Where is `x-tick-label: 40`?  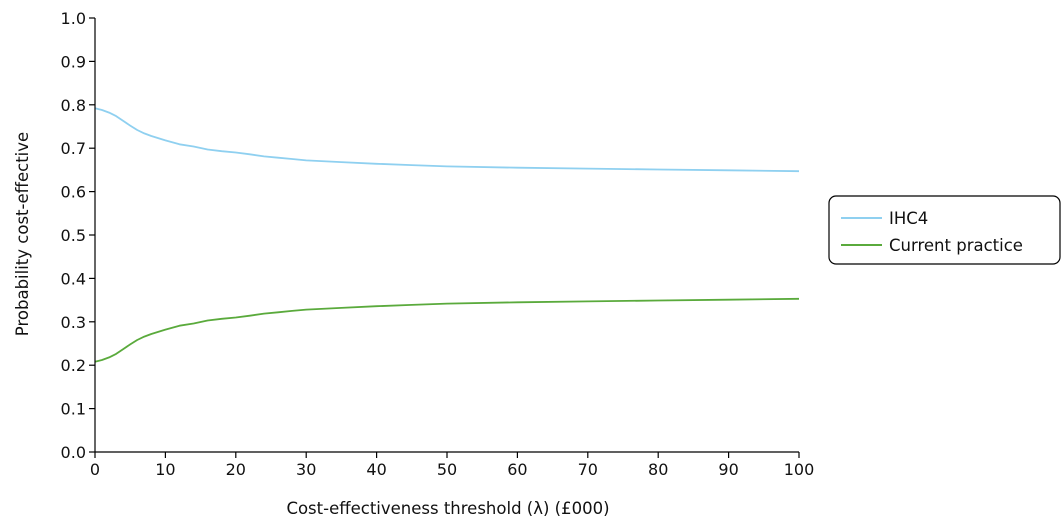 x-tick-label: 40 is located at coordinates (376, 469).